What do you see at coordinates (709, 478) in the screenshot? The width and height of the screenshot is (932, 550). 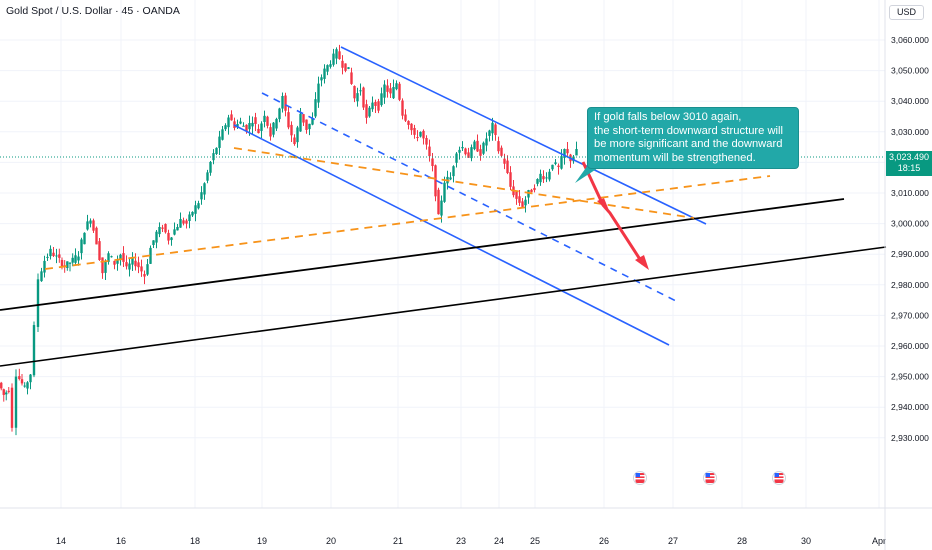 I see `economic-events` at bounding box center [709, 478].